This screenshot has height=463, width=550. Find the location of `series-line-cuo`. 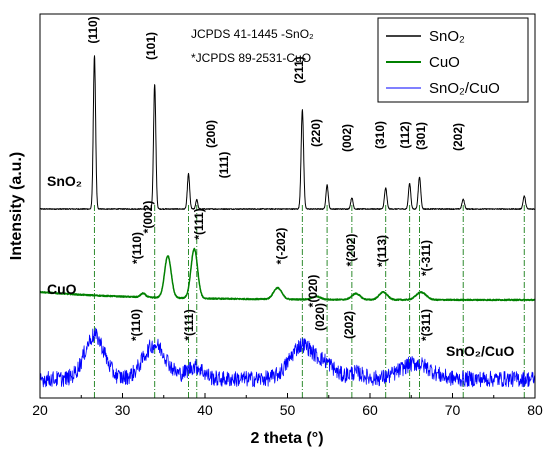

series-line-cuo is located at coordinates (287, 274).